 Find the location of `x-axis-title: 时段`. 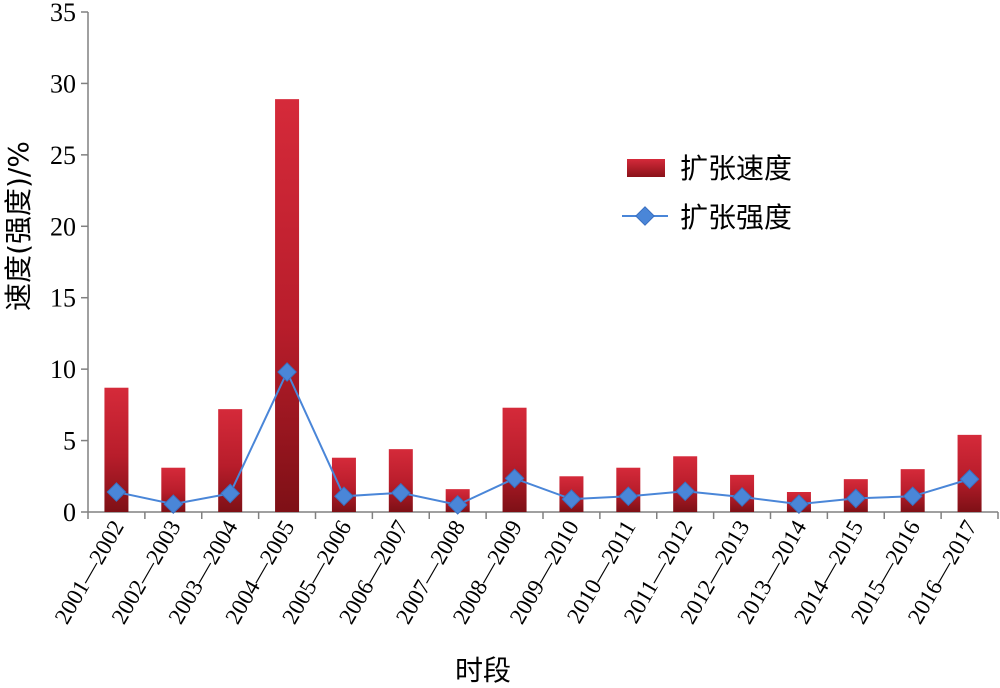

x-axis-title: 时段 is located at coordinates (483, 670).